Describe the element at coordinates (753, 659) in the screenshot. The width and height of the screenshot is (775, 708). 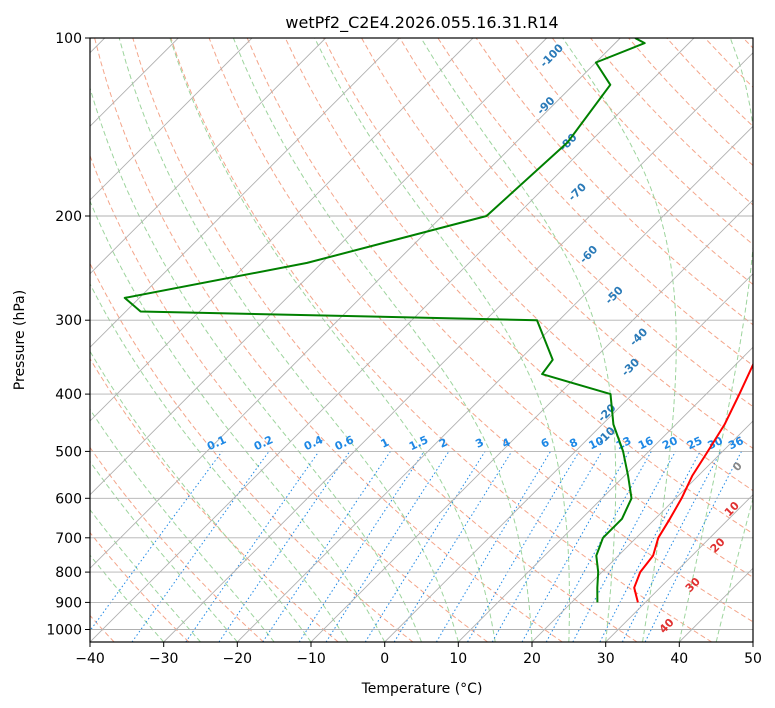
I see `x-tick-label: 50` at that location.